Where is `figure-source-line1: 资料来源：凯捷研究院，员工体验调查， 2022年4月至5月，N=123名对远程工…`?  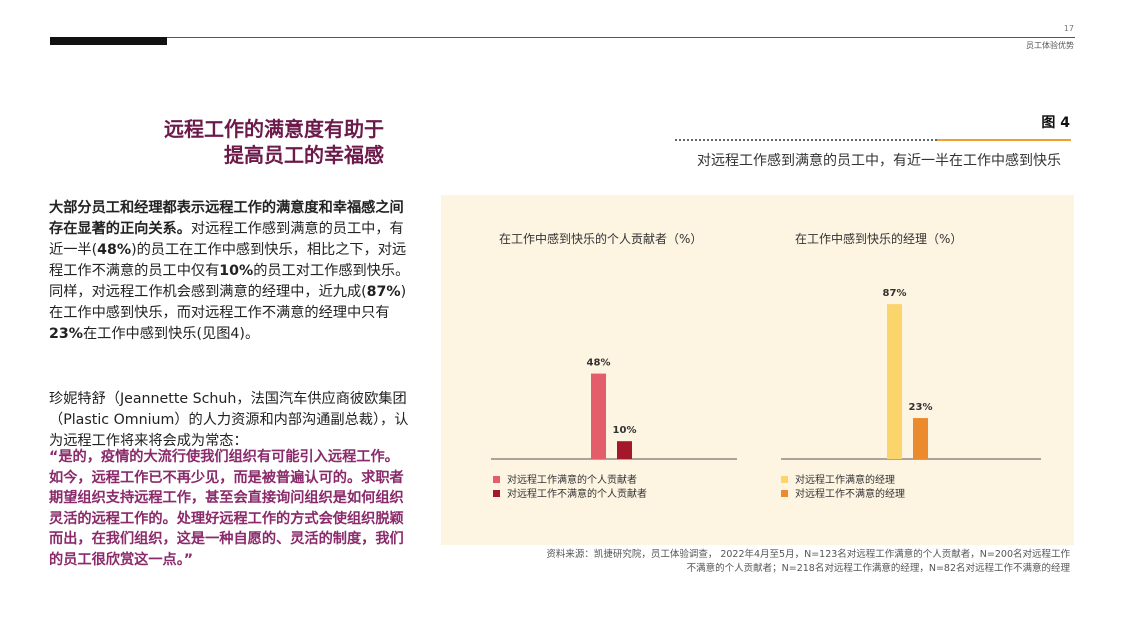 figure-source-line1: 资料来源：凯捷研究院，员工体验调查， 2022年4月至5月，N=123名对远程工… is located at coordinates (808, 554).